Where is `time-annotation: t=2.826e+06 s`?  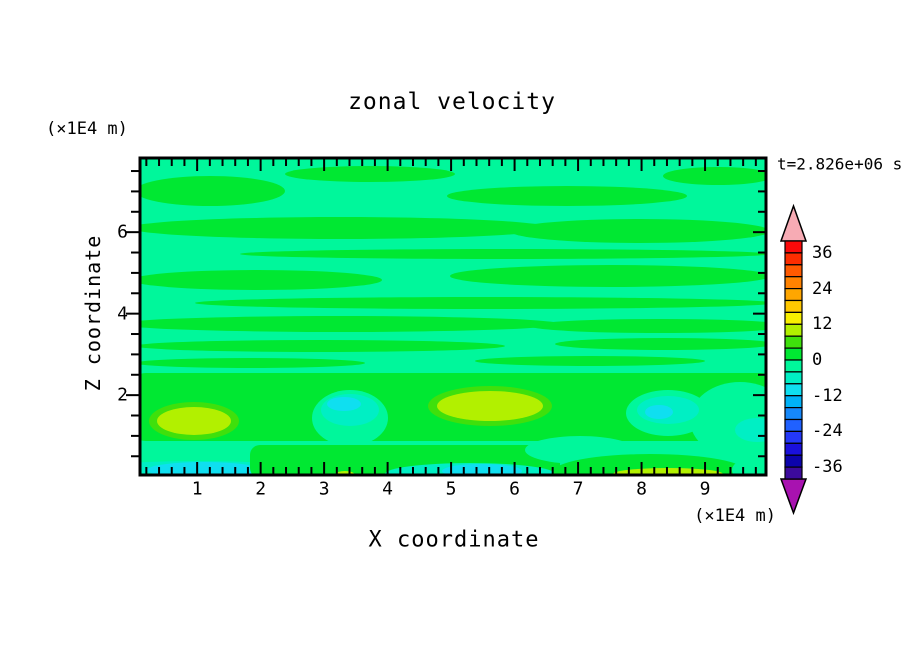
time-annotation: t=2.826e+06 s is located at coordinates (840, 164).